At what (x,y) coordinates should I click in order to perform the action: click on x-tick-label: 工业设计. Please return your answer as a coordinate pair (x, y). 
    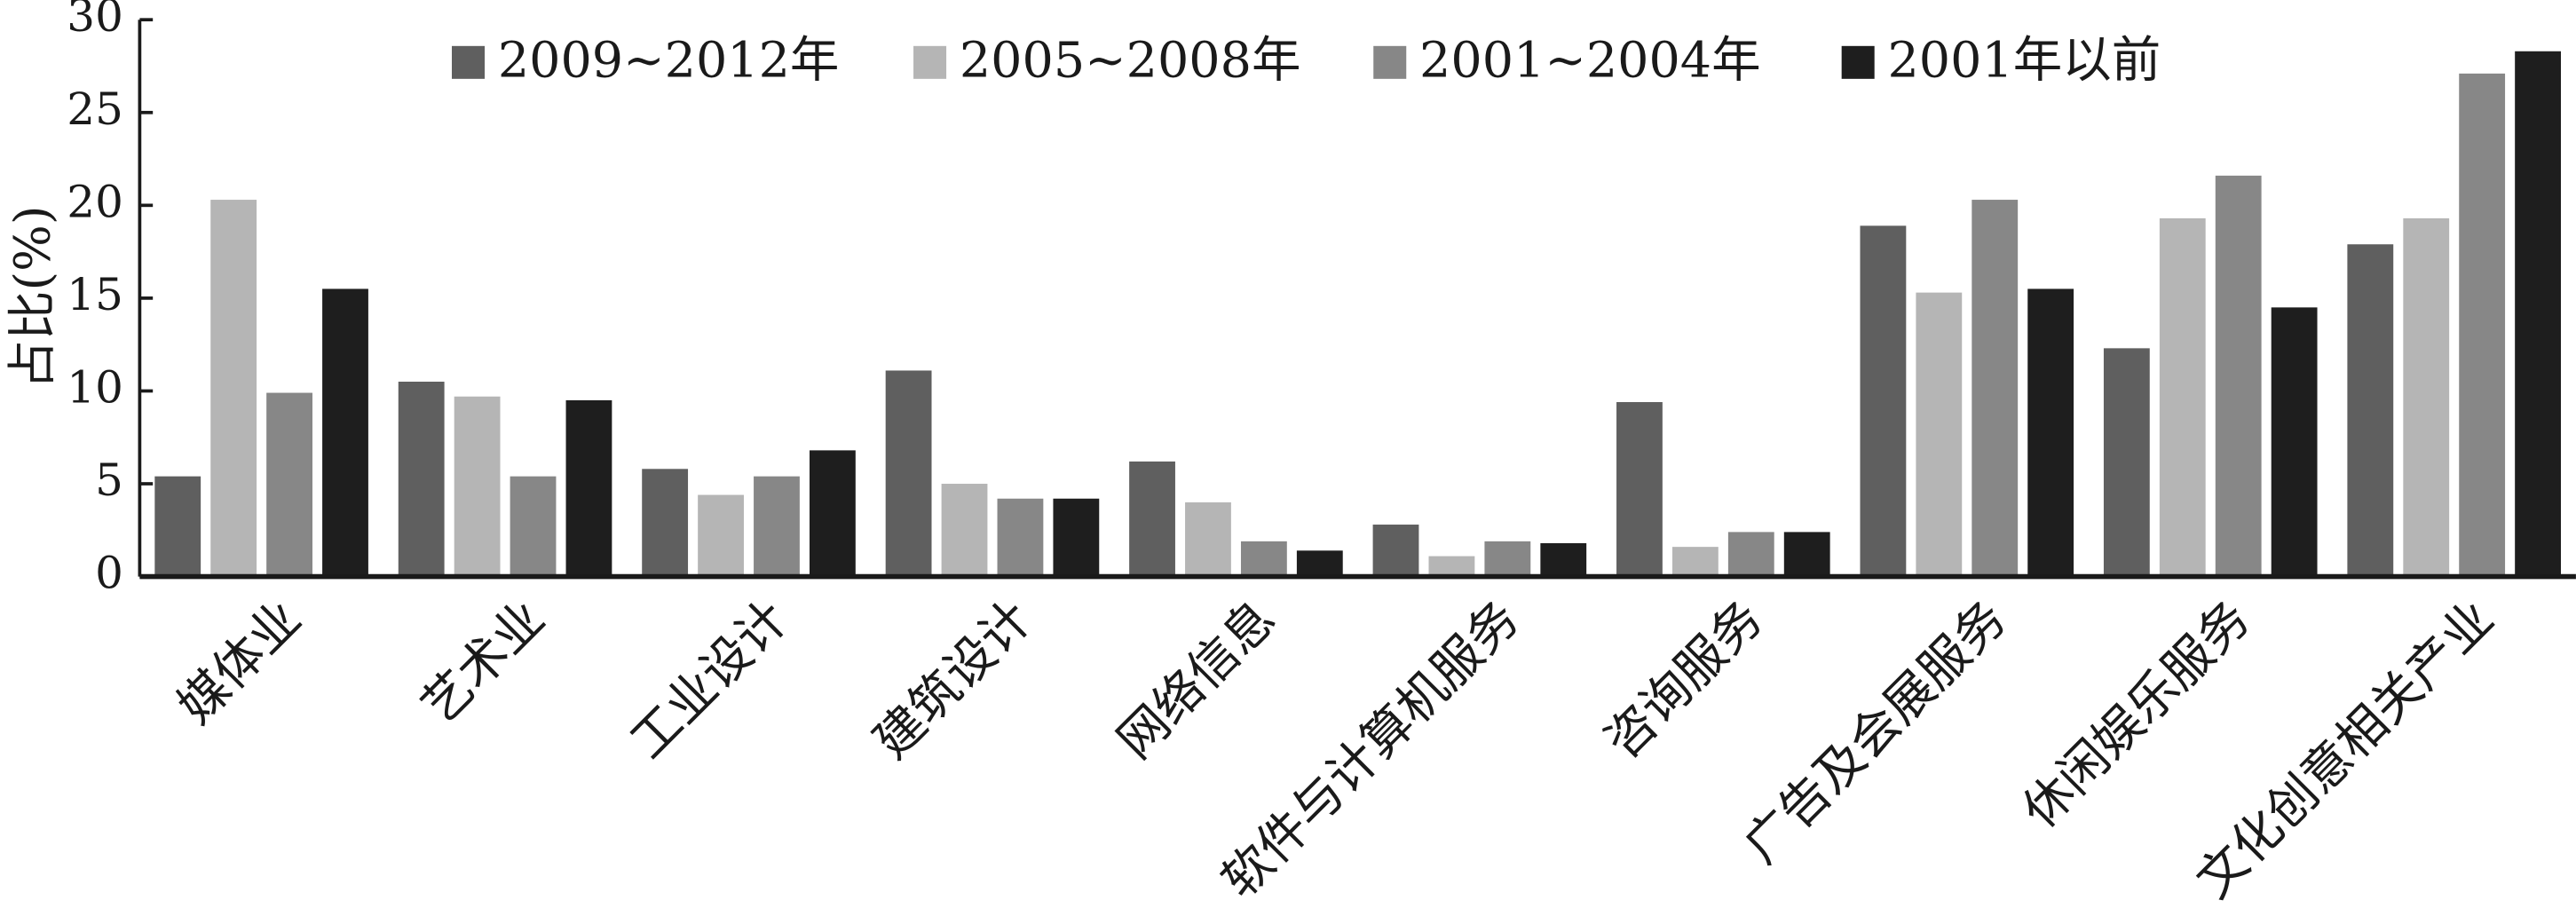
    Looking at the image, I should click on (710, 680).